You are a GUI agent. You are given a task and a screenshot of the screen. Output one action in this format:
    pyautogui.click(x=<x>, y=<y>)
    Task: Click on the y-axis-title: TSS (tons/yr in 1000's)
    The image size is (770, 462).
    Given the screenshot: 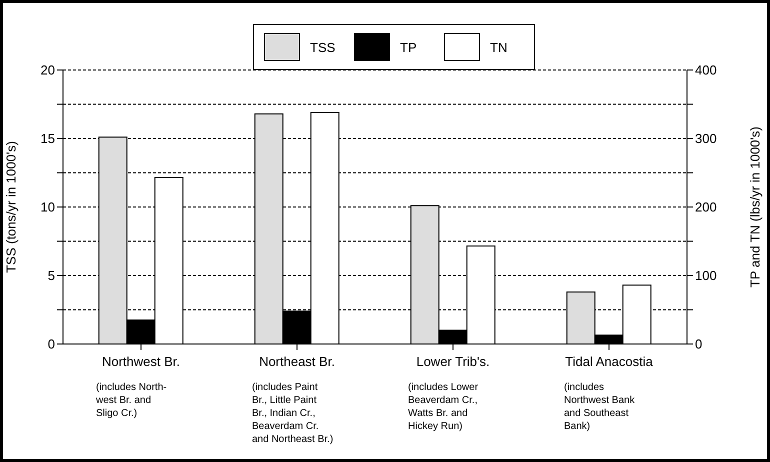 What is the action you would take?
    pyautogui.click(x=11, y=207)
    